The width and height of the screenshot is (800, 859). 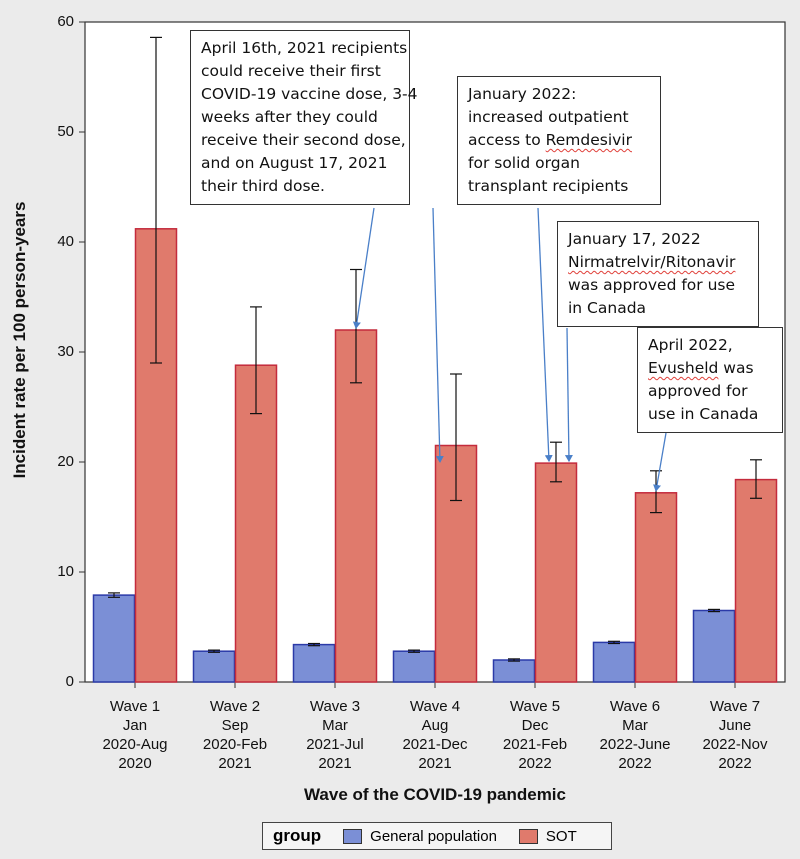 I want to click on annotation-line: COVID-19 vaccine dose, 3-4, so click(x=309, y=94).